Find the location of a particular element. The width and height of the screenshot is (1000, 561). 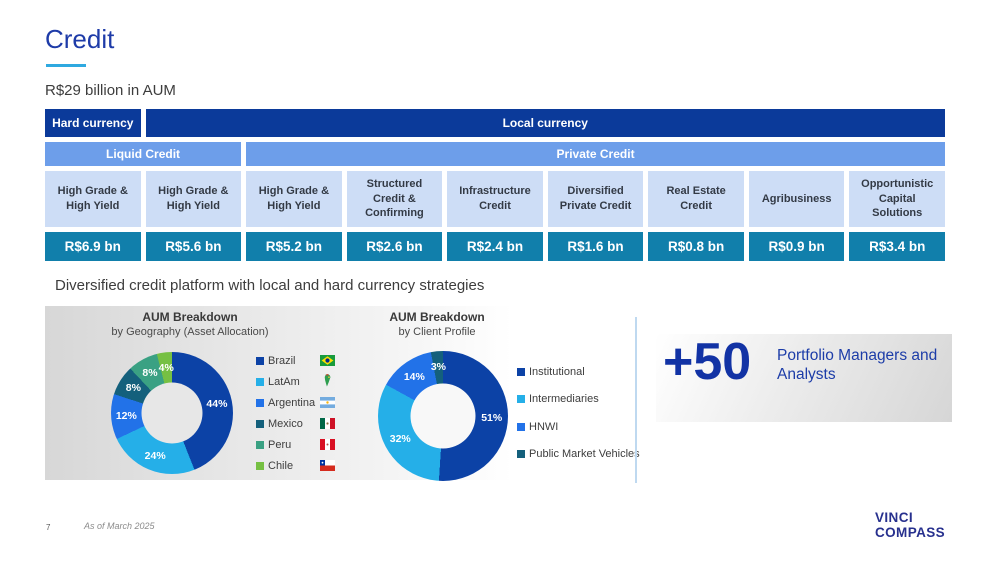

geography-legend: Brazil LatAm Argentina Mexico is located at coordinates (306, 413).